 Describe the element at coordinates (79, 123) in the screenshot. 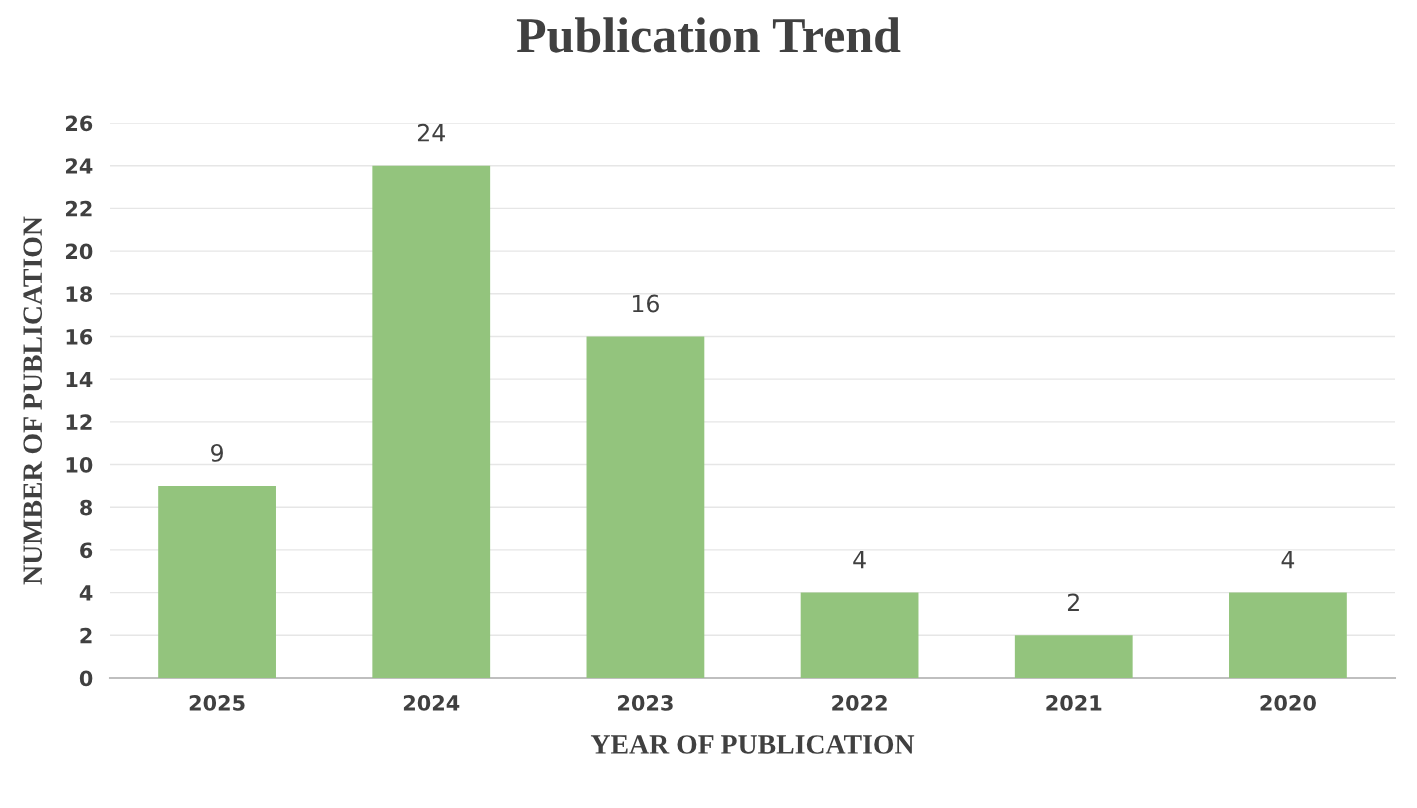

I see `y-tick-label: 26` at that location.